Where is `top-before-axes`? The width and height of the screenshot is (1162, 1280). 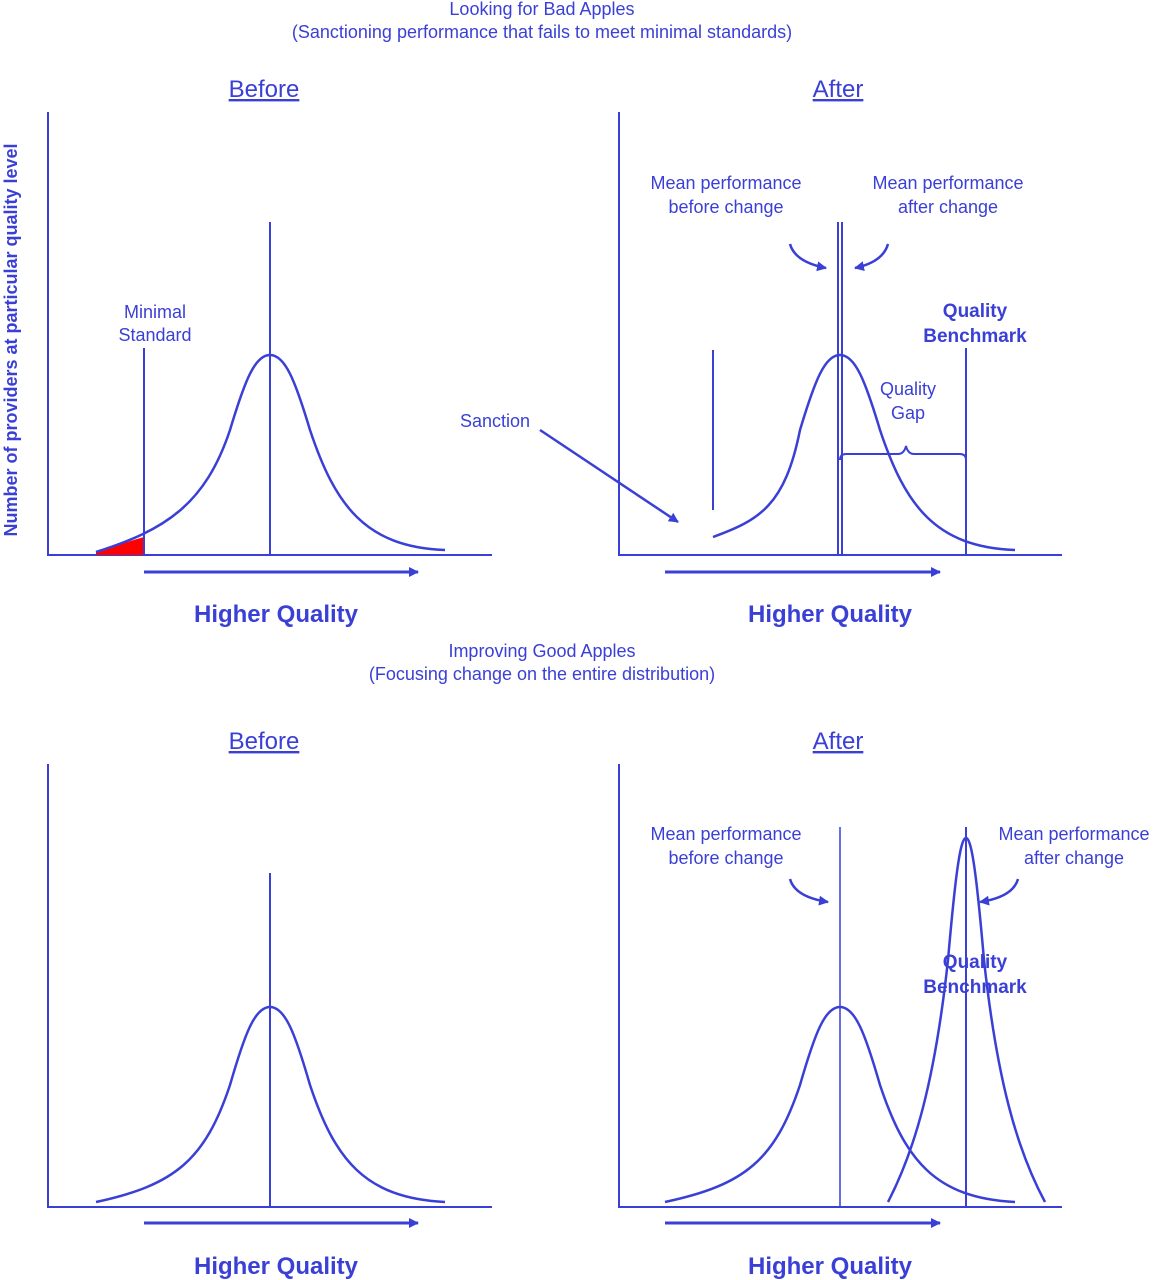
top-before-axes is located at coordinates (269, 334).